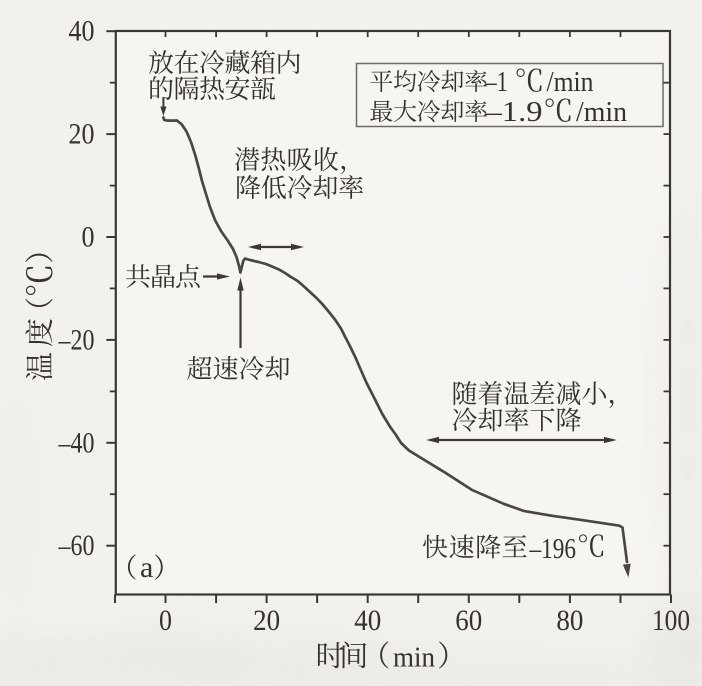 This screenshot has width=702, height=686. Describe the element at coordinates (513, 112) in the screenshot. I see `svg-text: –1.9` at that location.